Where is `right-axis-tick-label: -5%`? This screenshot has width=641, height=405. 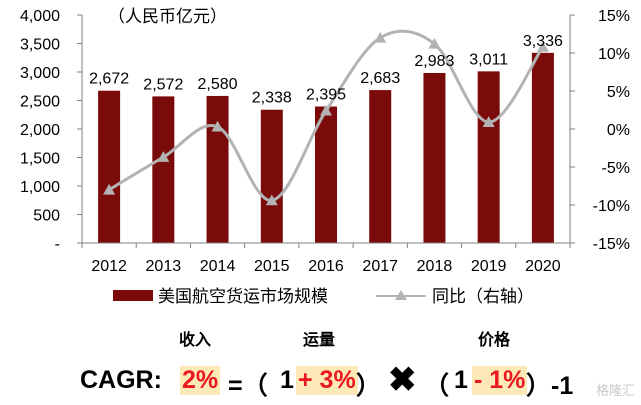
right-axis-tick-label: -5% is located at coordinates (616, 168).